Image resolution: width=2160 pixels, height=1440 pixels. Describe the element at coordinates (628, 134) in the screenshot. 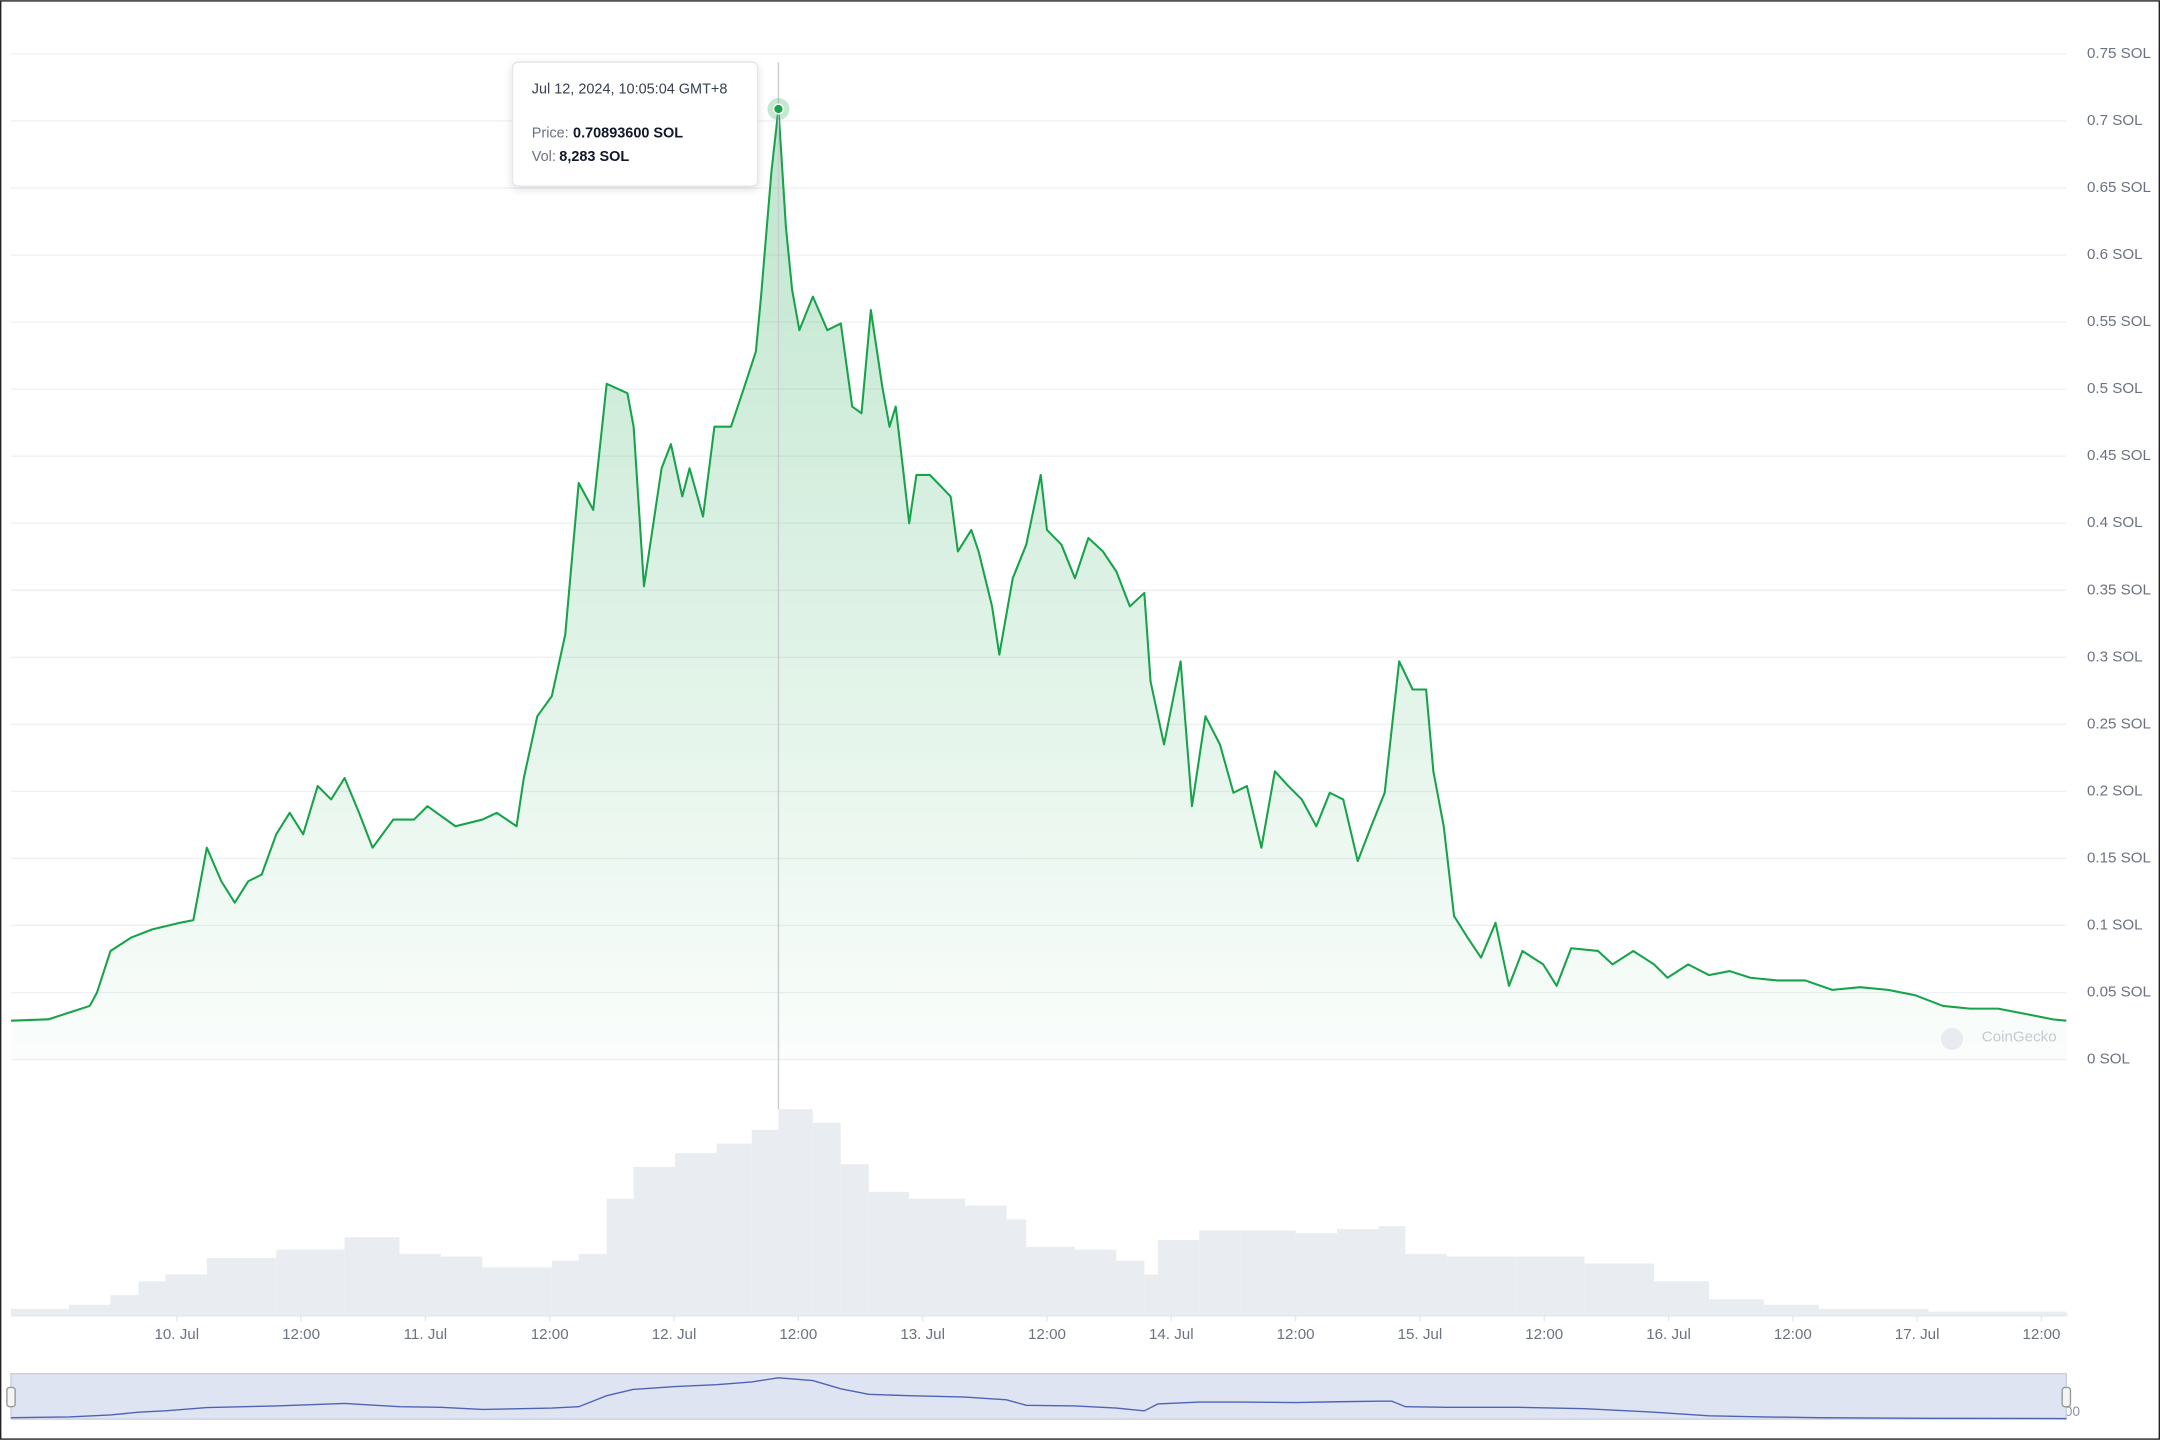

I see `tooltip-price: 0.70893600 SOL` at that location.